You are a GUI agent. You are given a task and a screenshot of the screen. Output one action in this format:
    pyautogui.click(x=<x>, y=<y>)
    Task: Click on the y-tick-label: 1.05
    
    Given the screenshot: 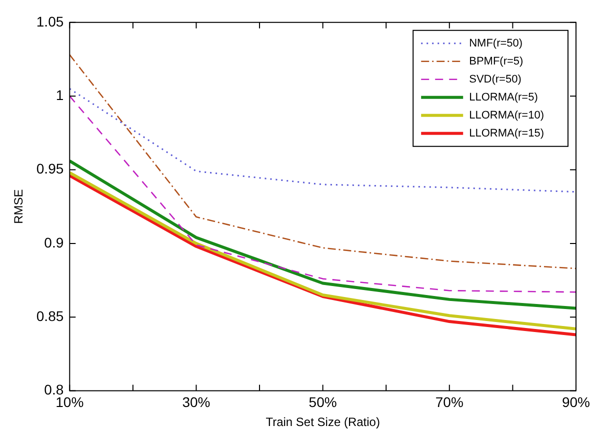 What is the action you would take?
    pyautogui.click(x=50, y=21)
    